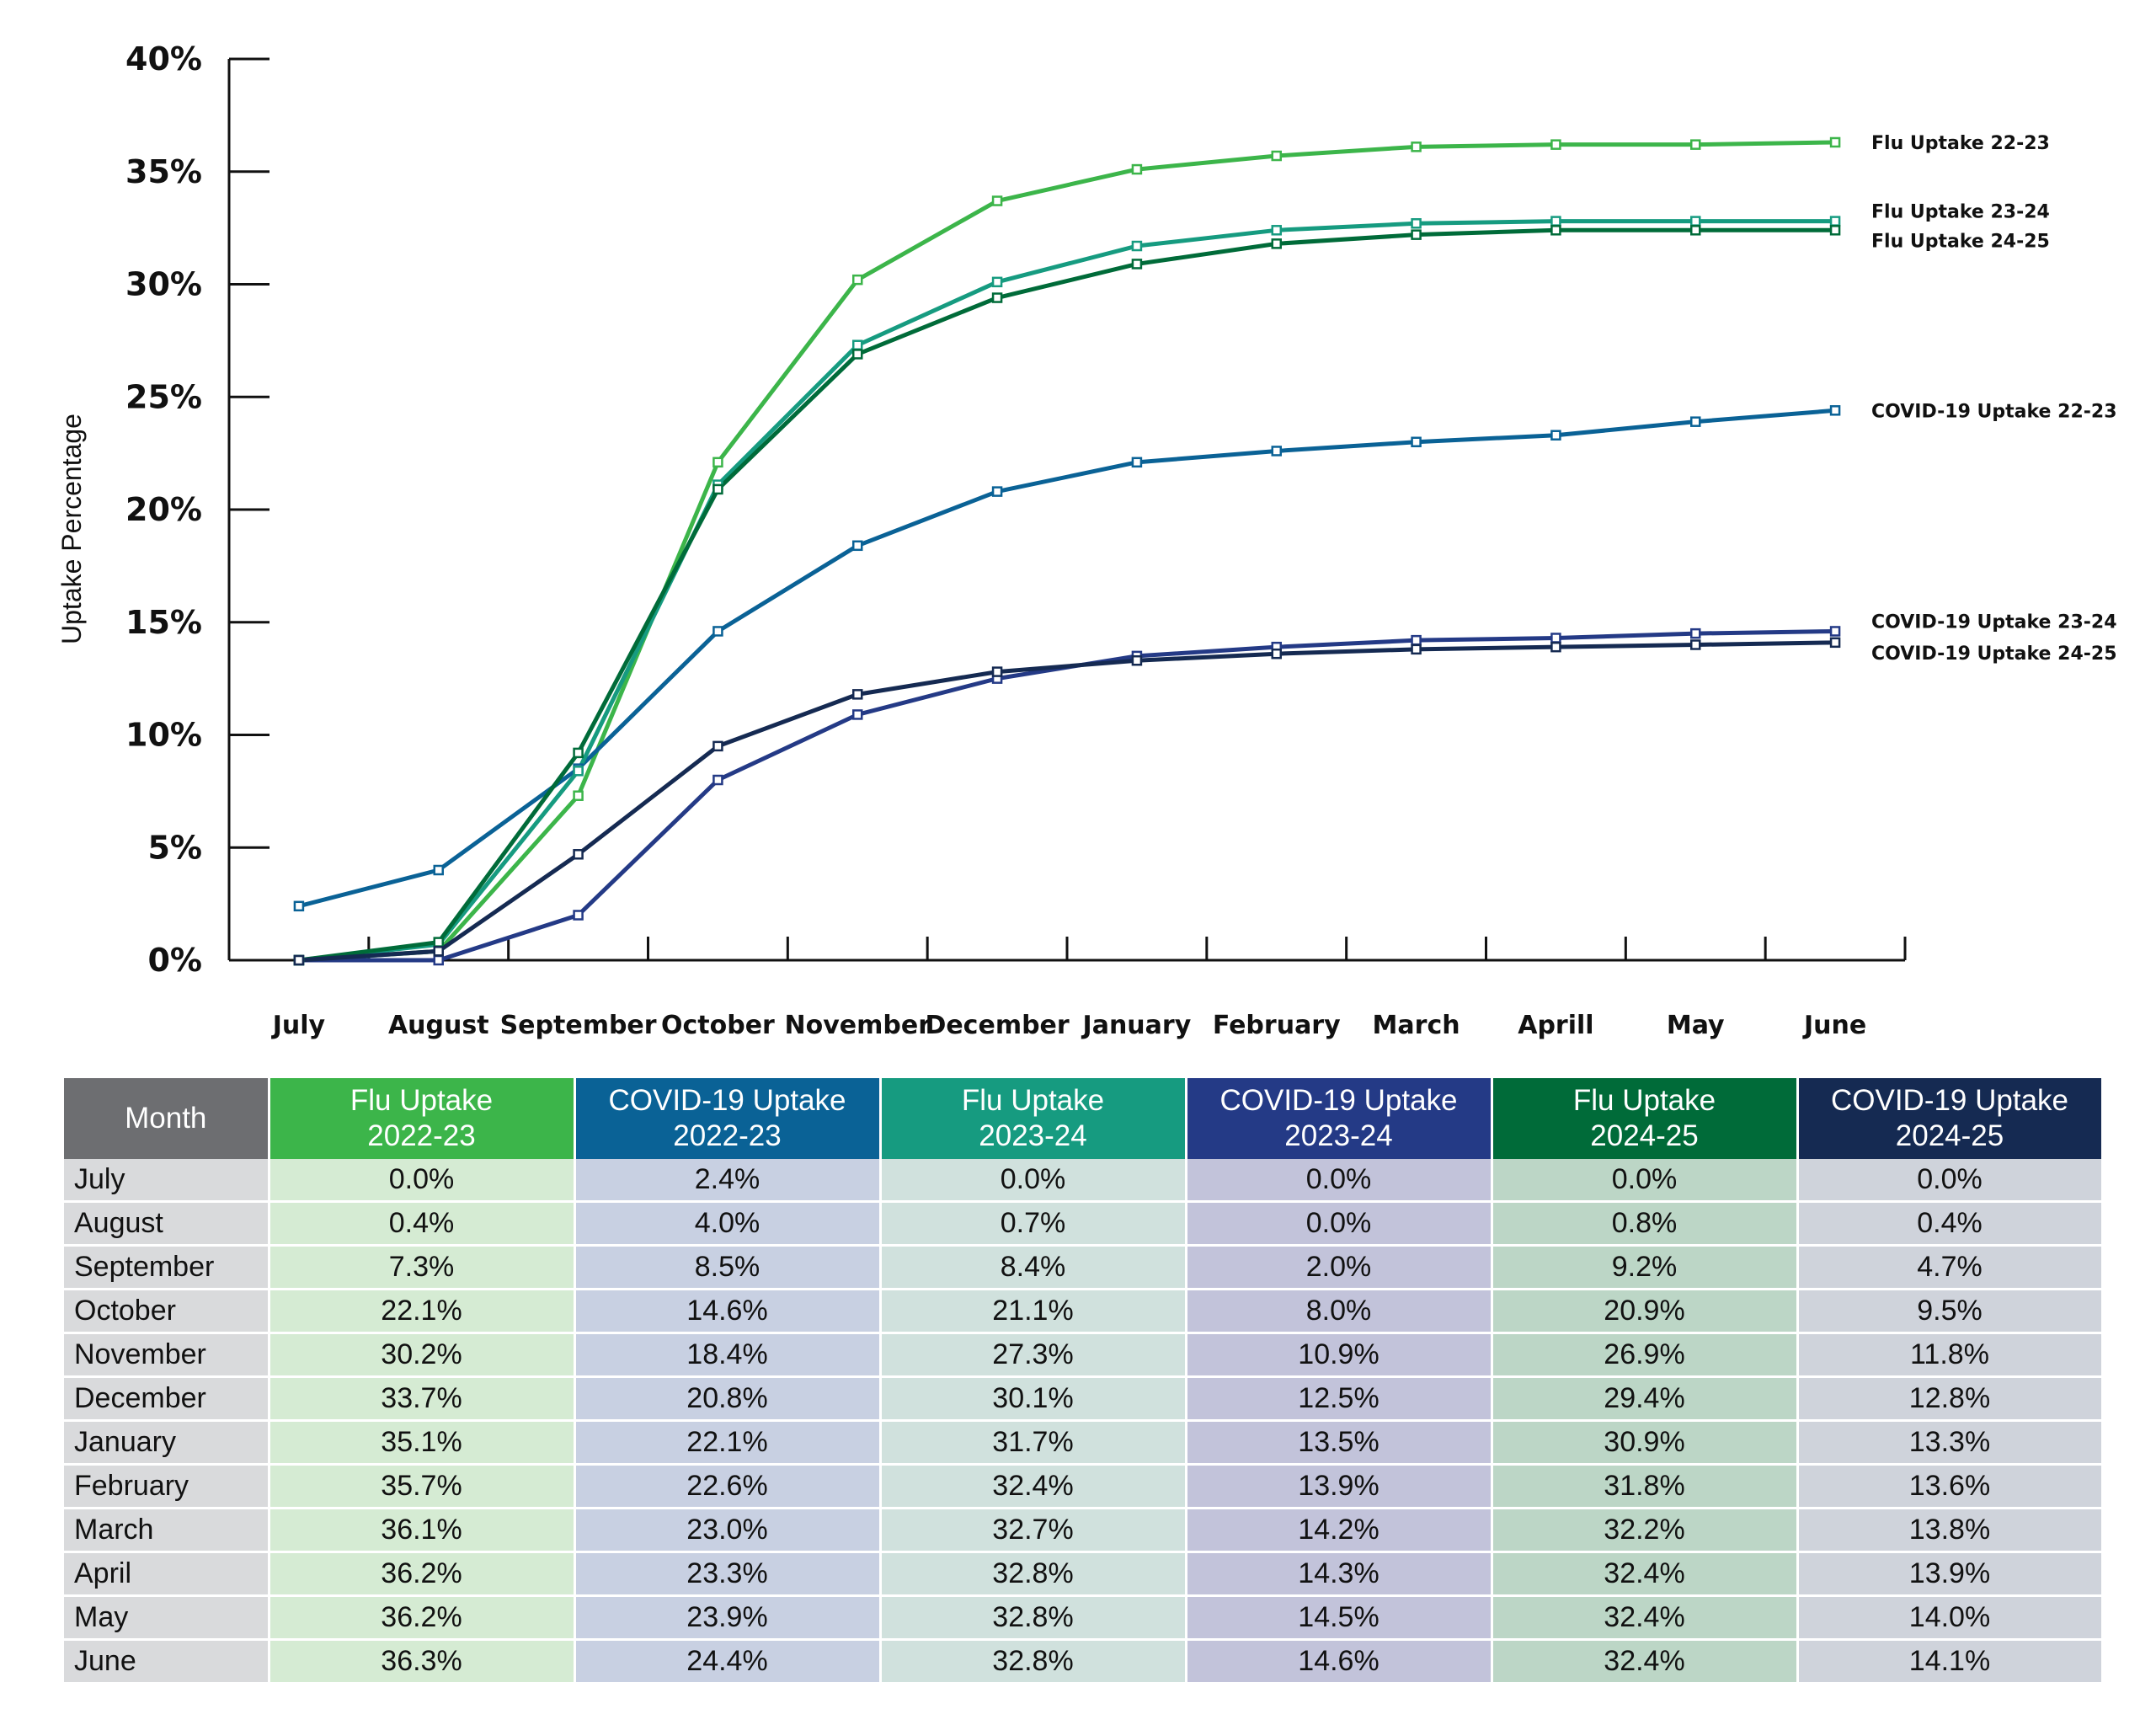  What do you see at coordinates (1033, 1311) in the screenshot?
I see `value-cell: 21.1%` at bounding box center [1033, 1311].